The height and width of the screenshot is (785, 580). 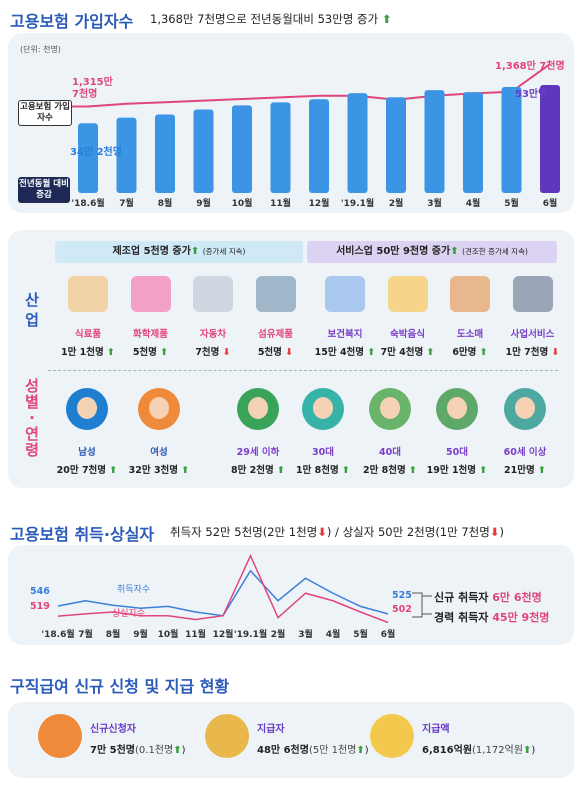 I want to click on thread-spool-icon, so click(x=275, y=294).